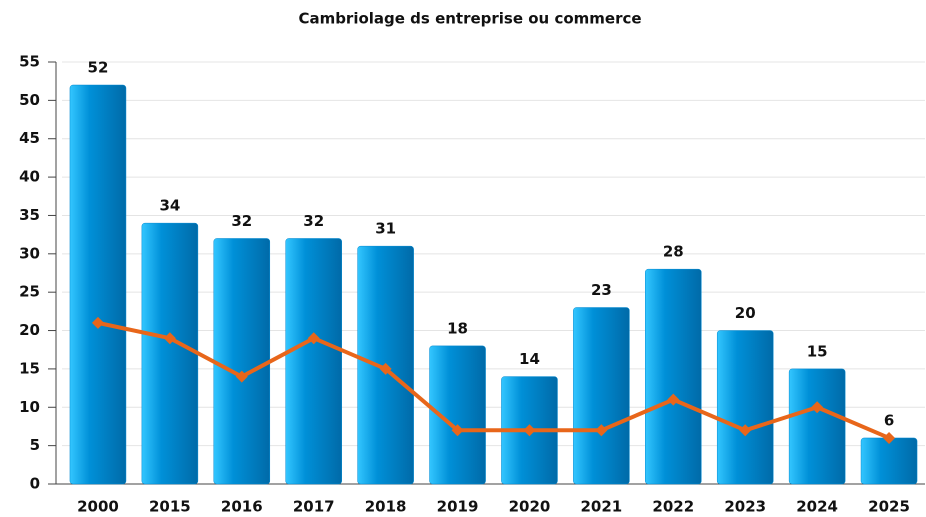 The width and height of the screenshot is (926, 517). I want to click on data-label: 6, so click(889, 420).